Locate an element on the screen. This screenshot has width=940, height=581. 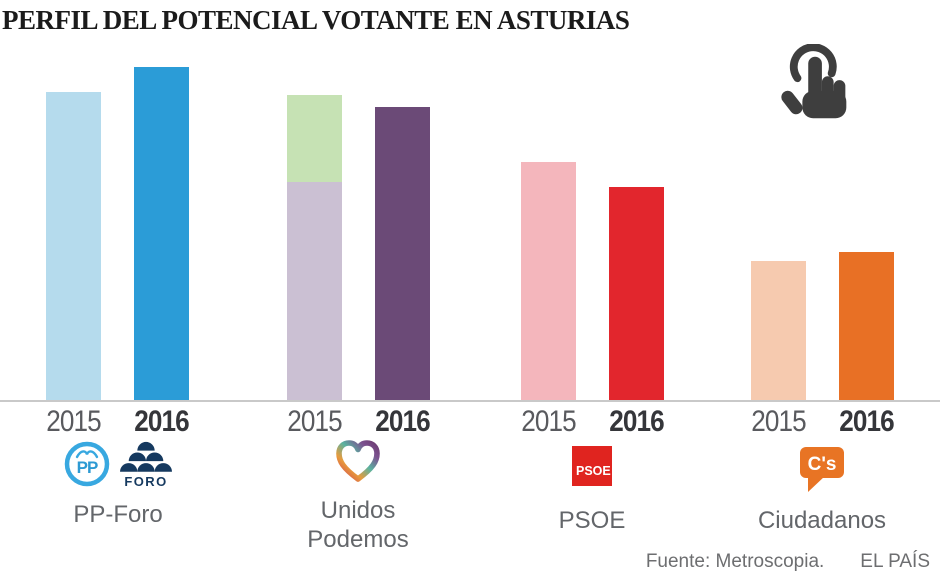
foro-logo-icon: FORO is located at coordinates (146, 465).